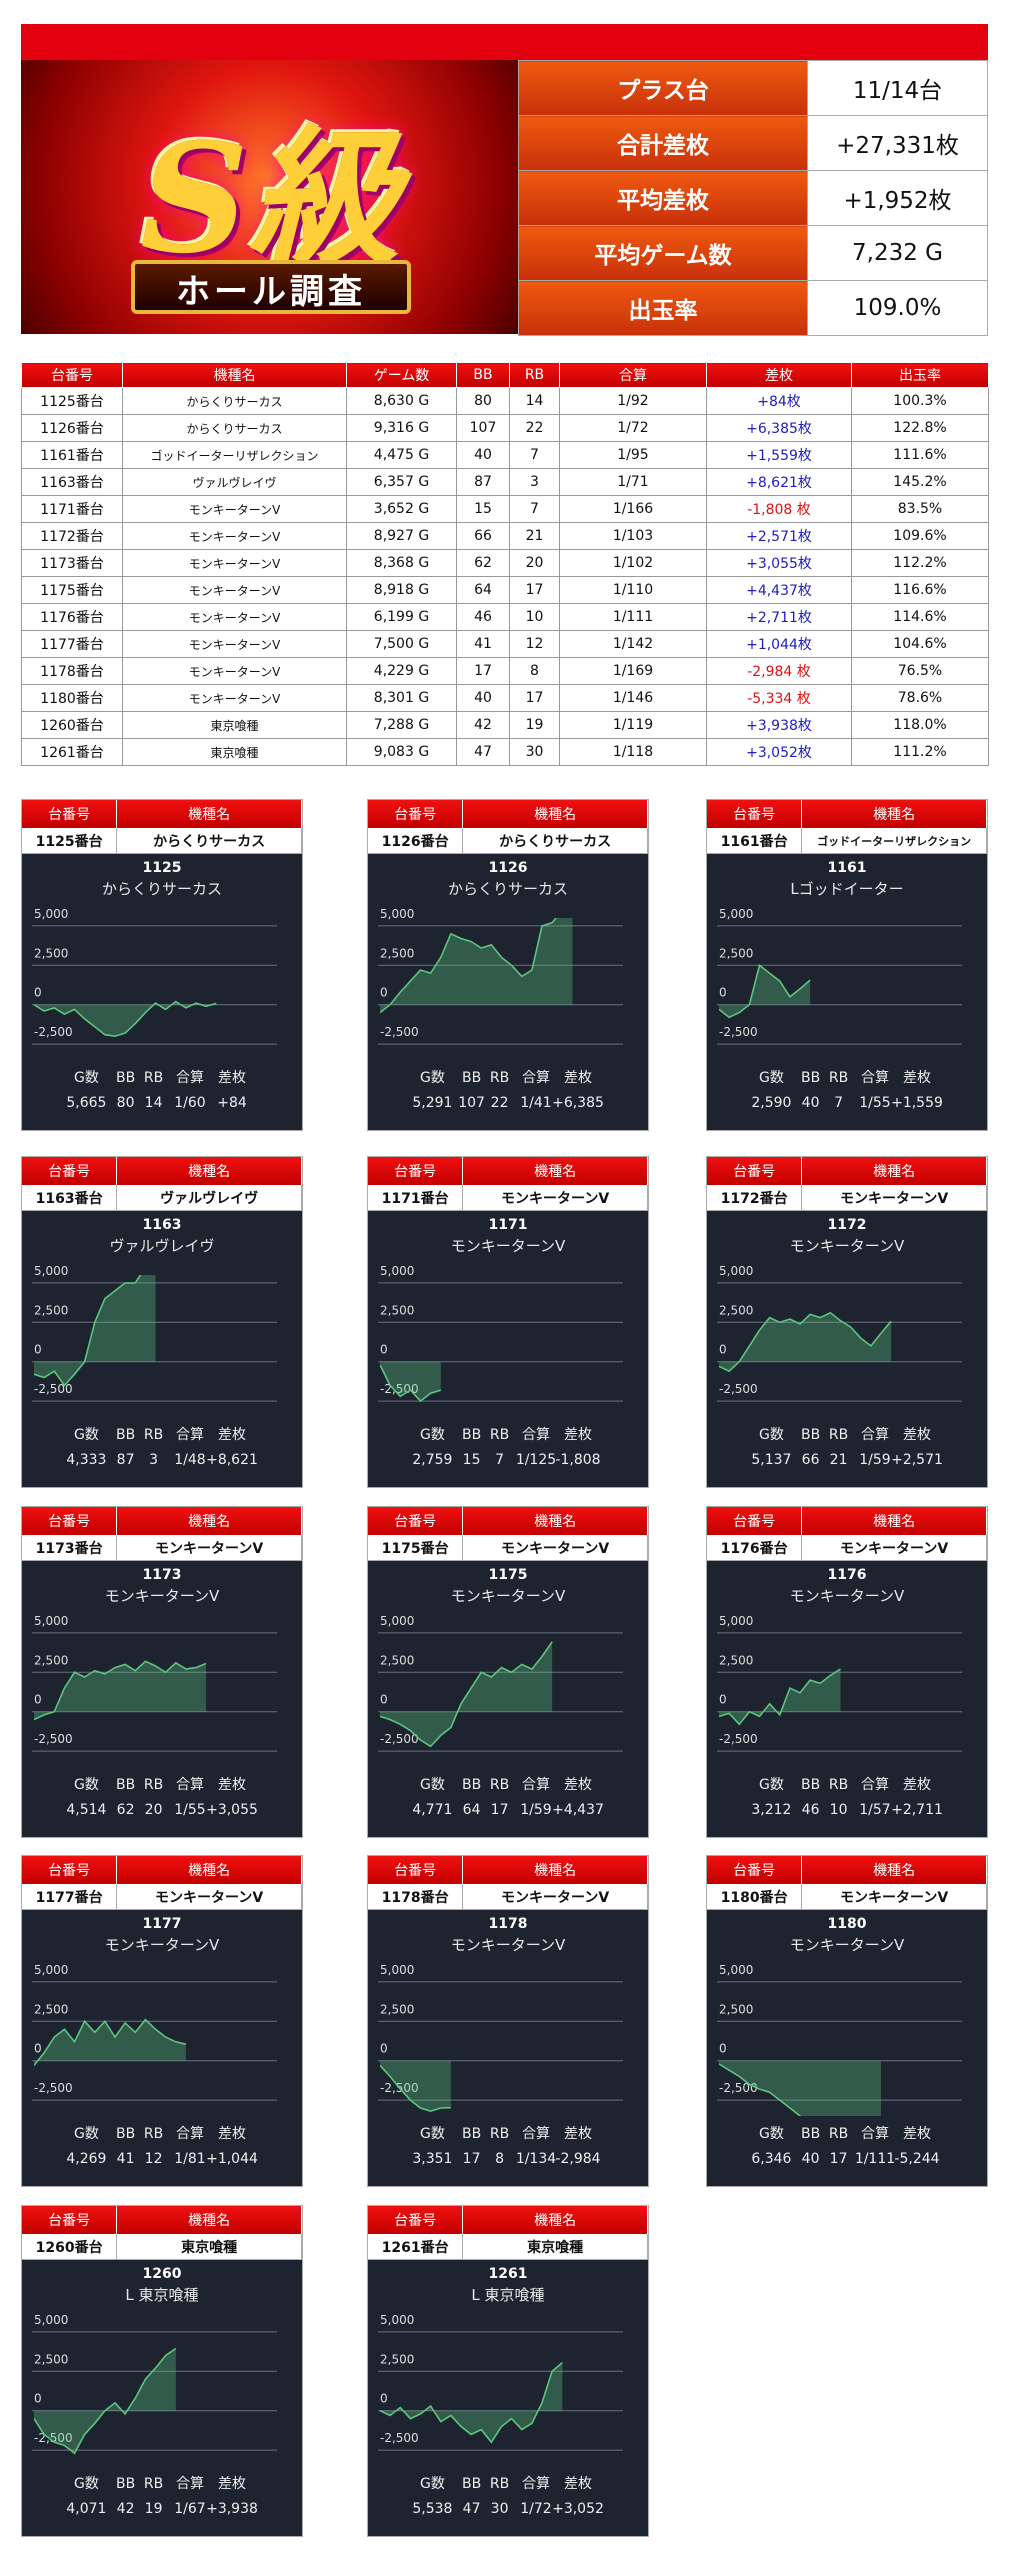 The width and height of the screenshot is (1015, 2560). Describe the element at coordinates (633, 509) in the screenshot. I see `table-cell: 1/166` at that location.